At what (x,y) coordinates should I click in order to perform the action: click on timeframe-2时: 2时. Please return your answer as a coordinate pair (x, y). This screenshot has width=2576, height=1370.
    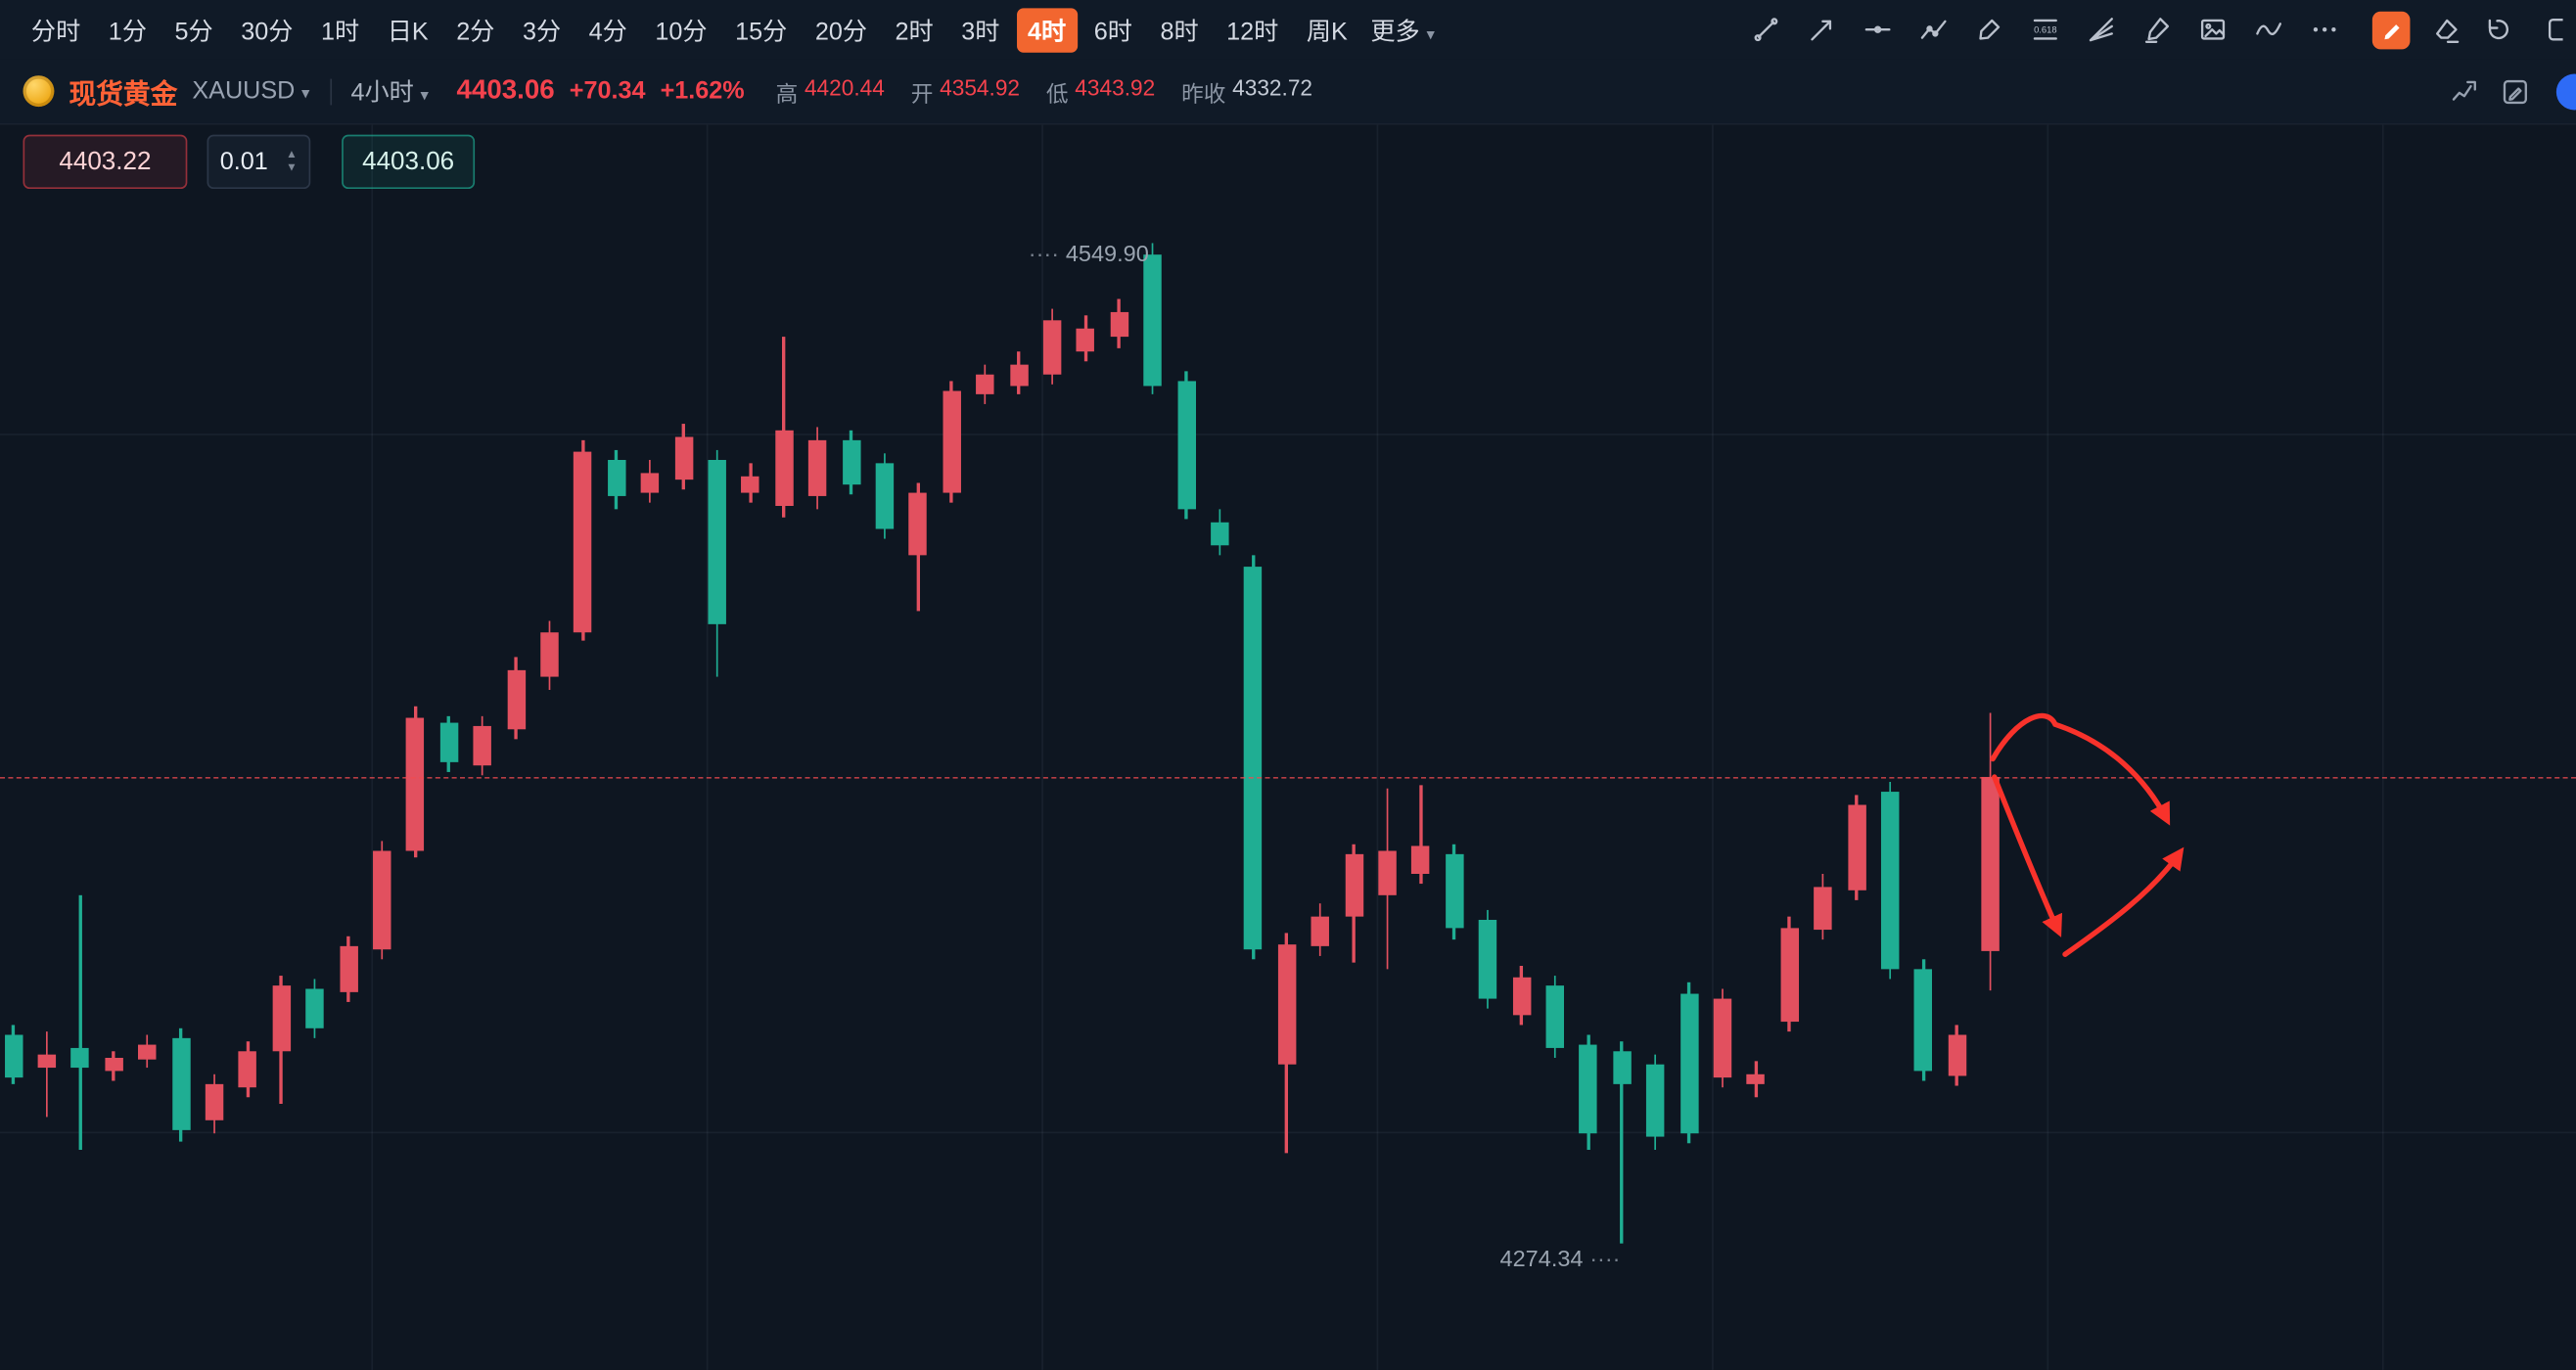
    Looking at the image, I should click on (914, 32).